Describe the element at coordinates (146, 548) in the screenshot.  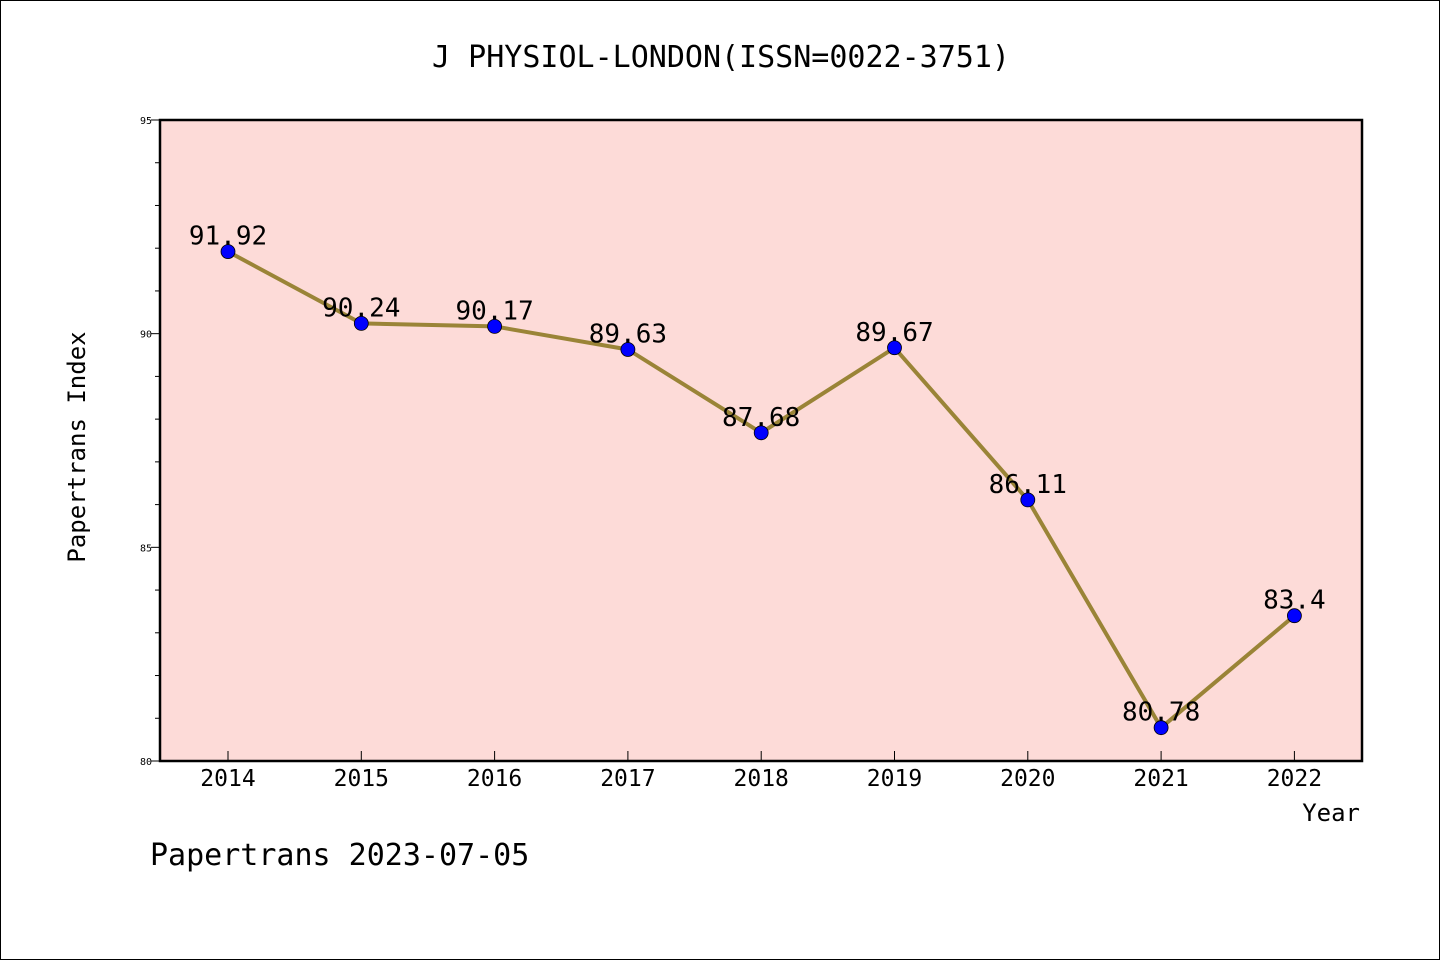
I see `y-tick-label: 85` at that location.